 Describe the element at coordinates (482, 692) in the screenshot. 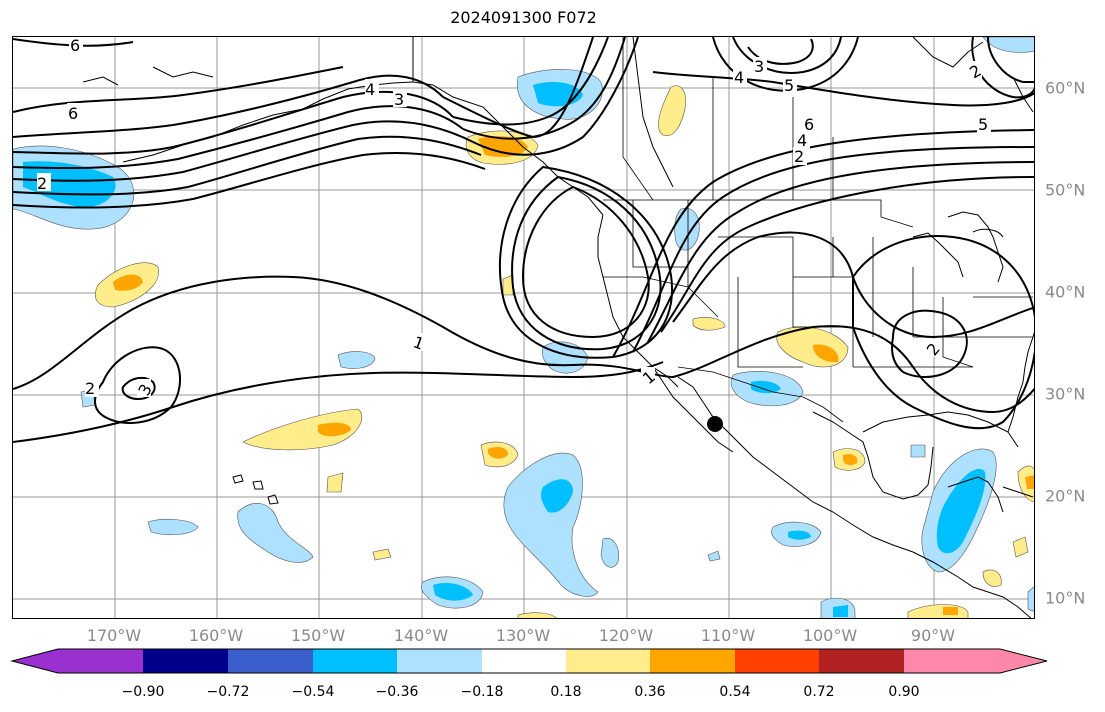

I see `colorbar-tick-label: −0.18` at that location.